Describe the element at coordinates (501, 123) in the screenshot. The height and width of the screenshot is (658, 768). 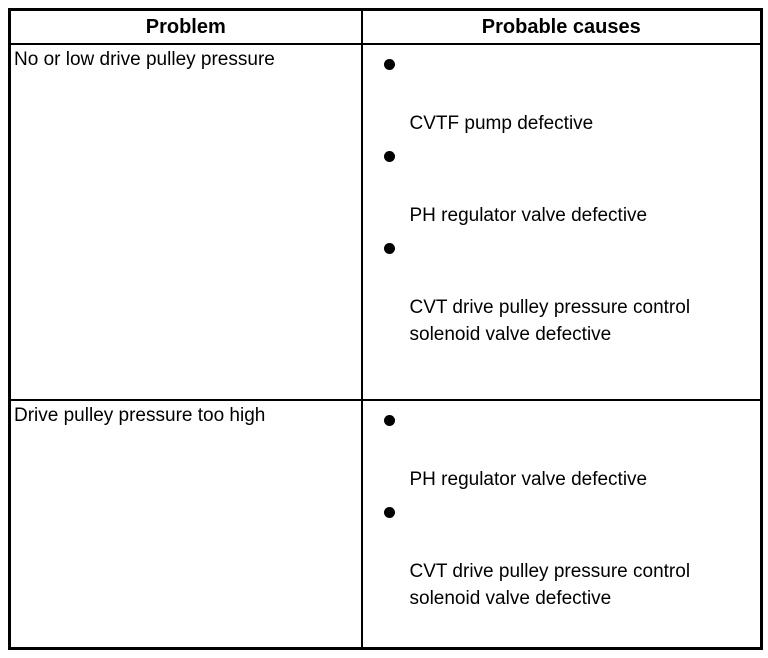
I see `cause-text: CVTF pump defective` at that location.